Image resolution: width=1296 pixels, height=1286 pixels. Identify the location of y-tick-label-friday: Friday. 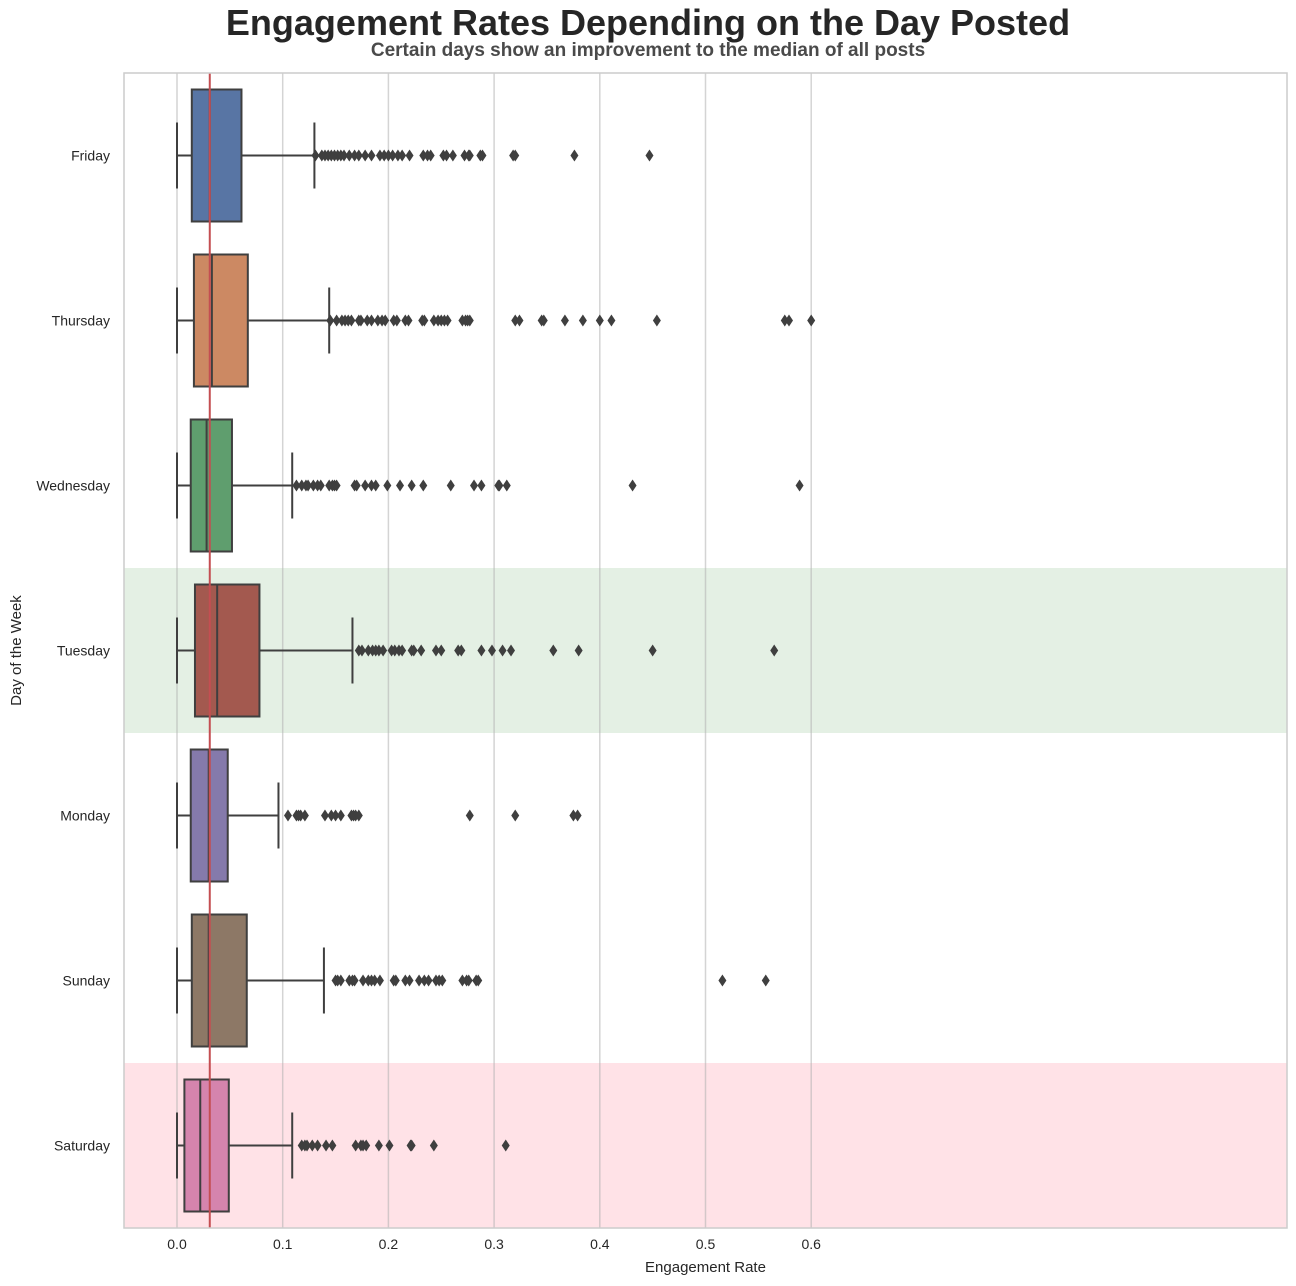
(90, 156).